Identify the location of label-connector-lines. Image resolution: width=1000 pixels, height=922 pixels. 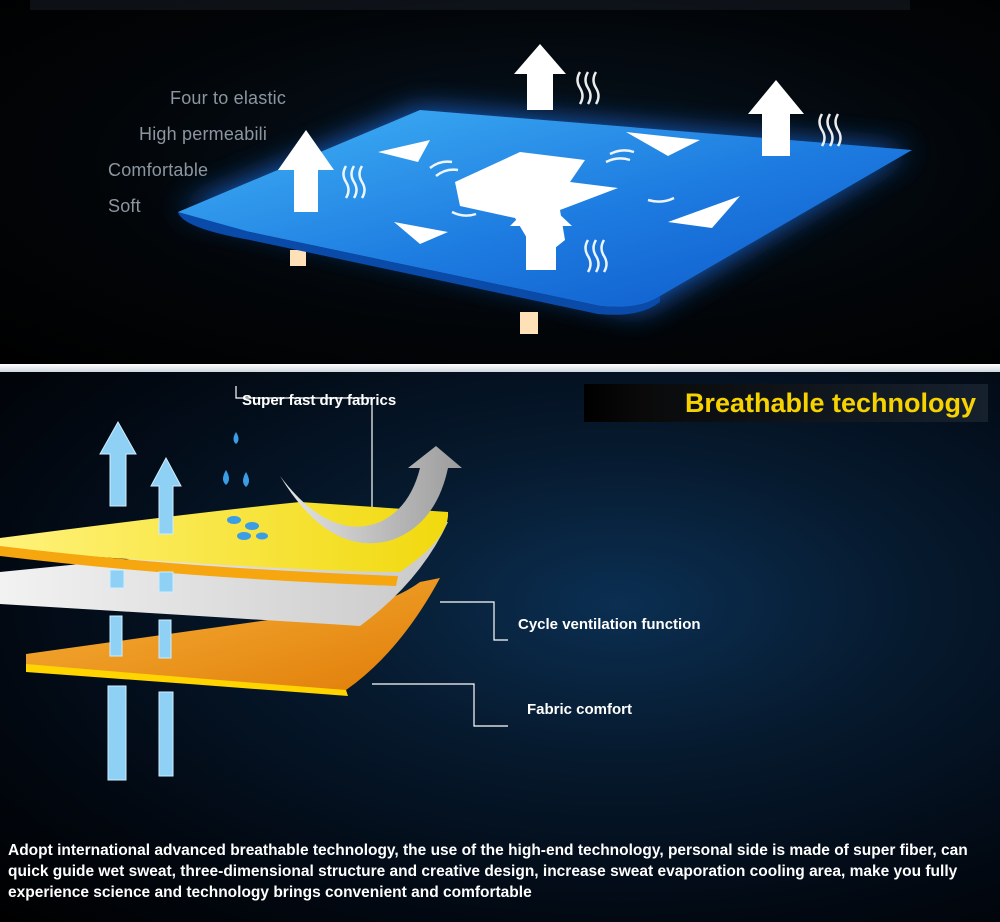
(371, 556).